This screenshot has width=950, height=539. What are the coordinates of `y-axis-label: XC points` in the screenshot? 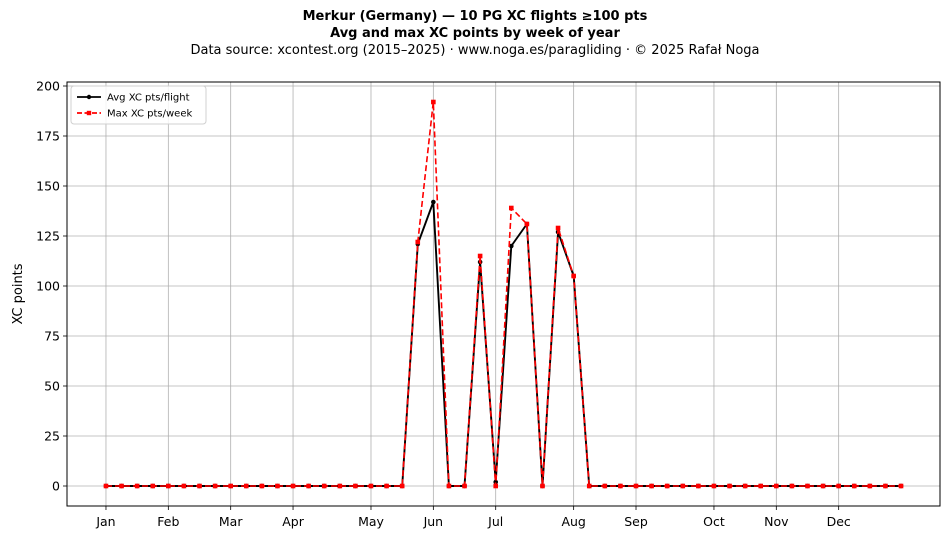 It's located at (18, 293).